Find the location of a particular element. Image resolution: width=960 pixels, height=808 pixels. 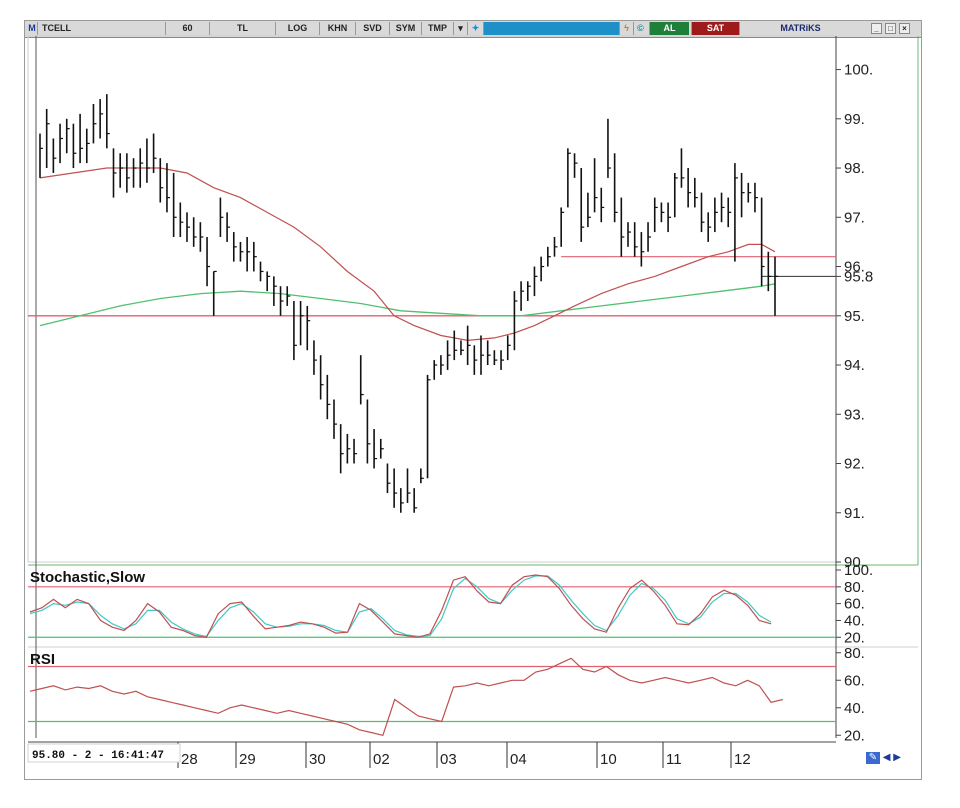

y-tick-label: 95.8 is located at coordinates (858, 276).